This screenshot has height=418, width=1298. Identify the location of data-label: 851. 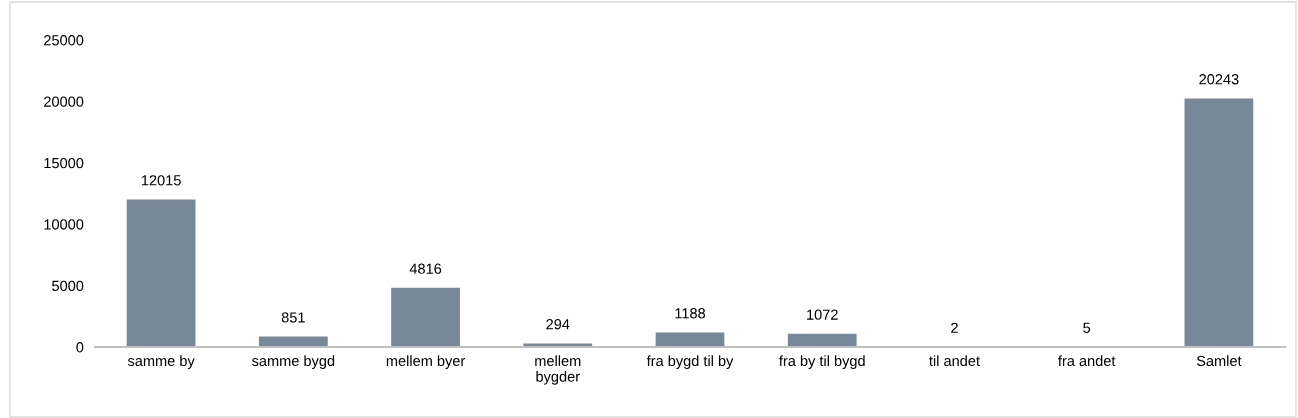
(293, 317).